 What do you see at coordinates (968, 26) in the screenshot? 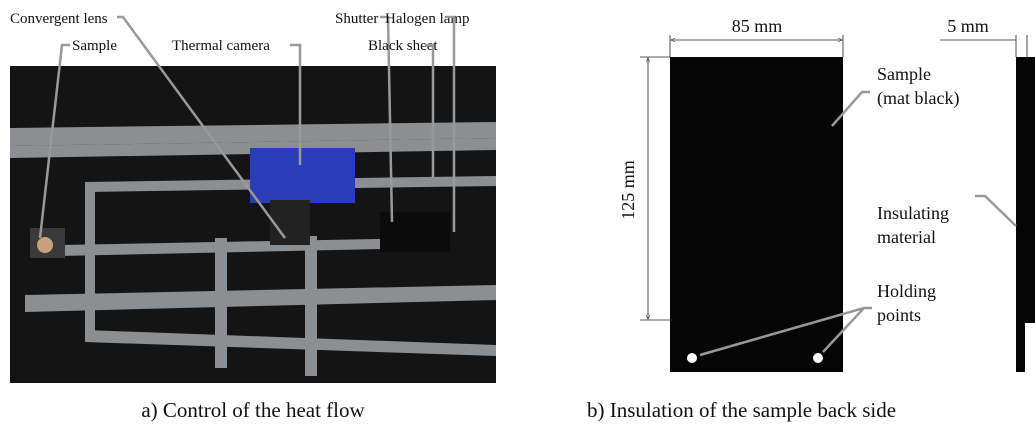
I see `thickness-label: 5 mm` at bounding box center [968, 26].